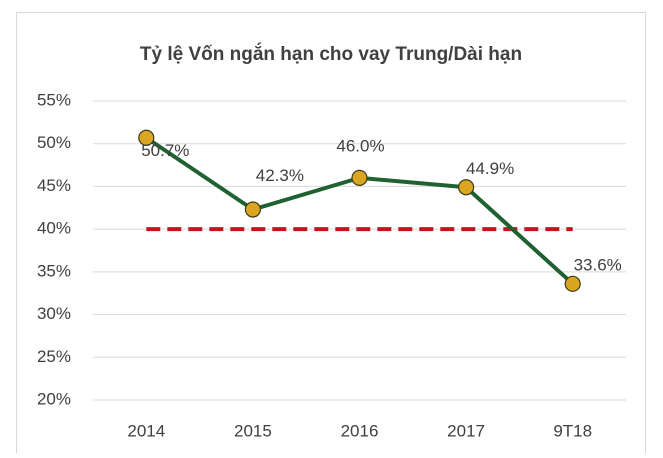  I want to click on chart-title: Tỷ lệ Vốn ngắn hạn cho vay Trung/Dài hạn, so click(331, 54).